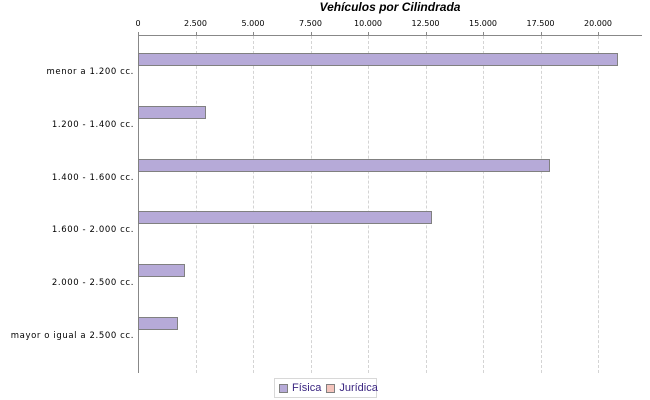 Image resolution: width=650 pixels, height=400 pixels. Describe the element at coordinates (331, 388) in the screenshot. I see `legend-swatch-juridica` at that location.